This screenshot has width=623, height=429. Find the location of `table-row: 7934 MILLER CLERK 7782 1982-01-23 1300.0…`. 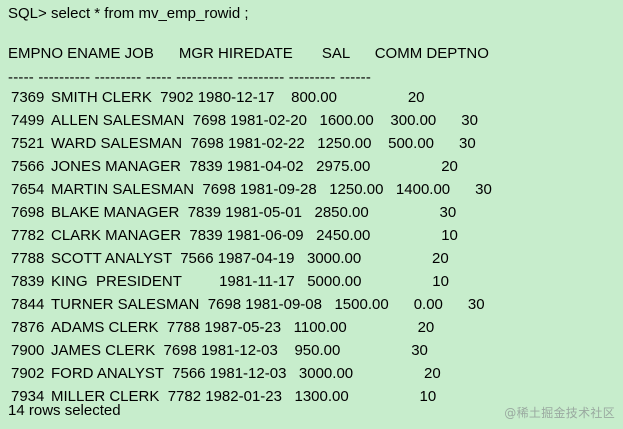

table-row: 7934 MILLER CLERK 7782 1982-01-23 1300.0… is located at coordinates (223, 396).